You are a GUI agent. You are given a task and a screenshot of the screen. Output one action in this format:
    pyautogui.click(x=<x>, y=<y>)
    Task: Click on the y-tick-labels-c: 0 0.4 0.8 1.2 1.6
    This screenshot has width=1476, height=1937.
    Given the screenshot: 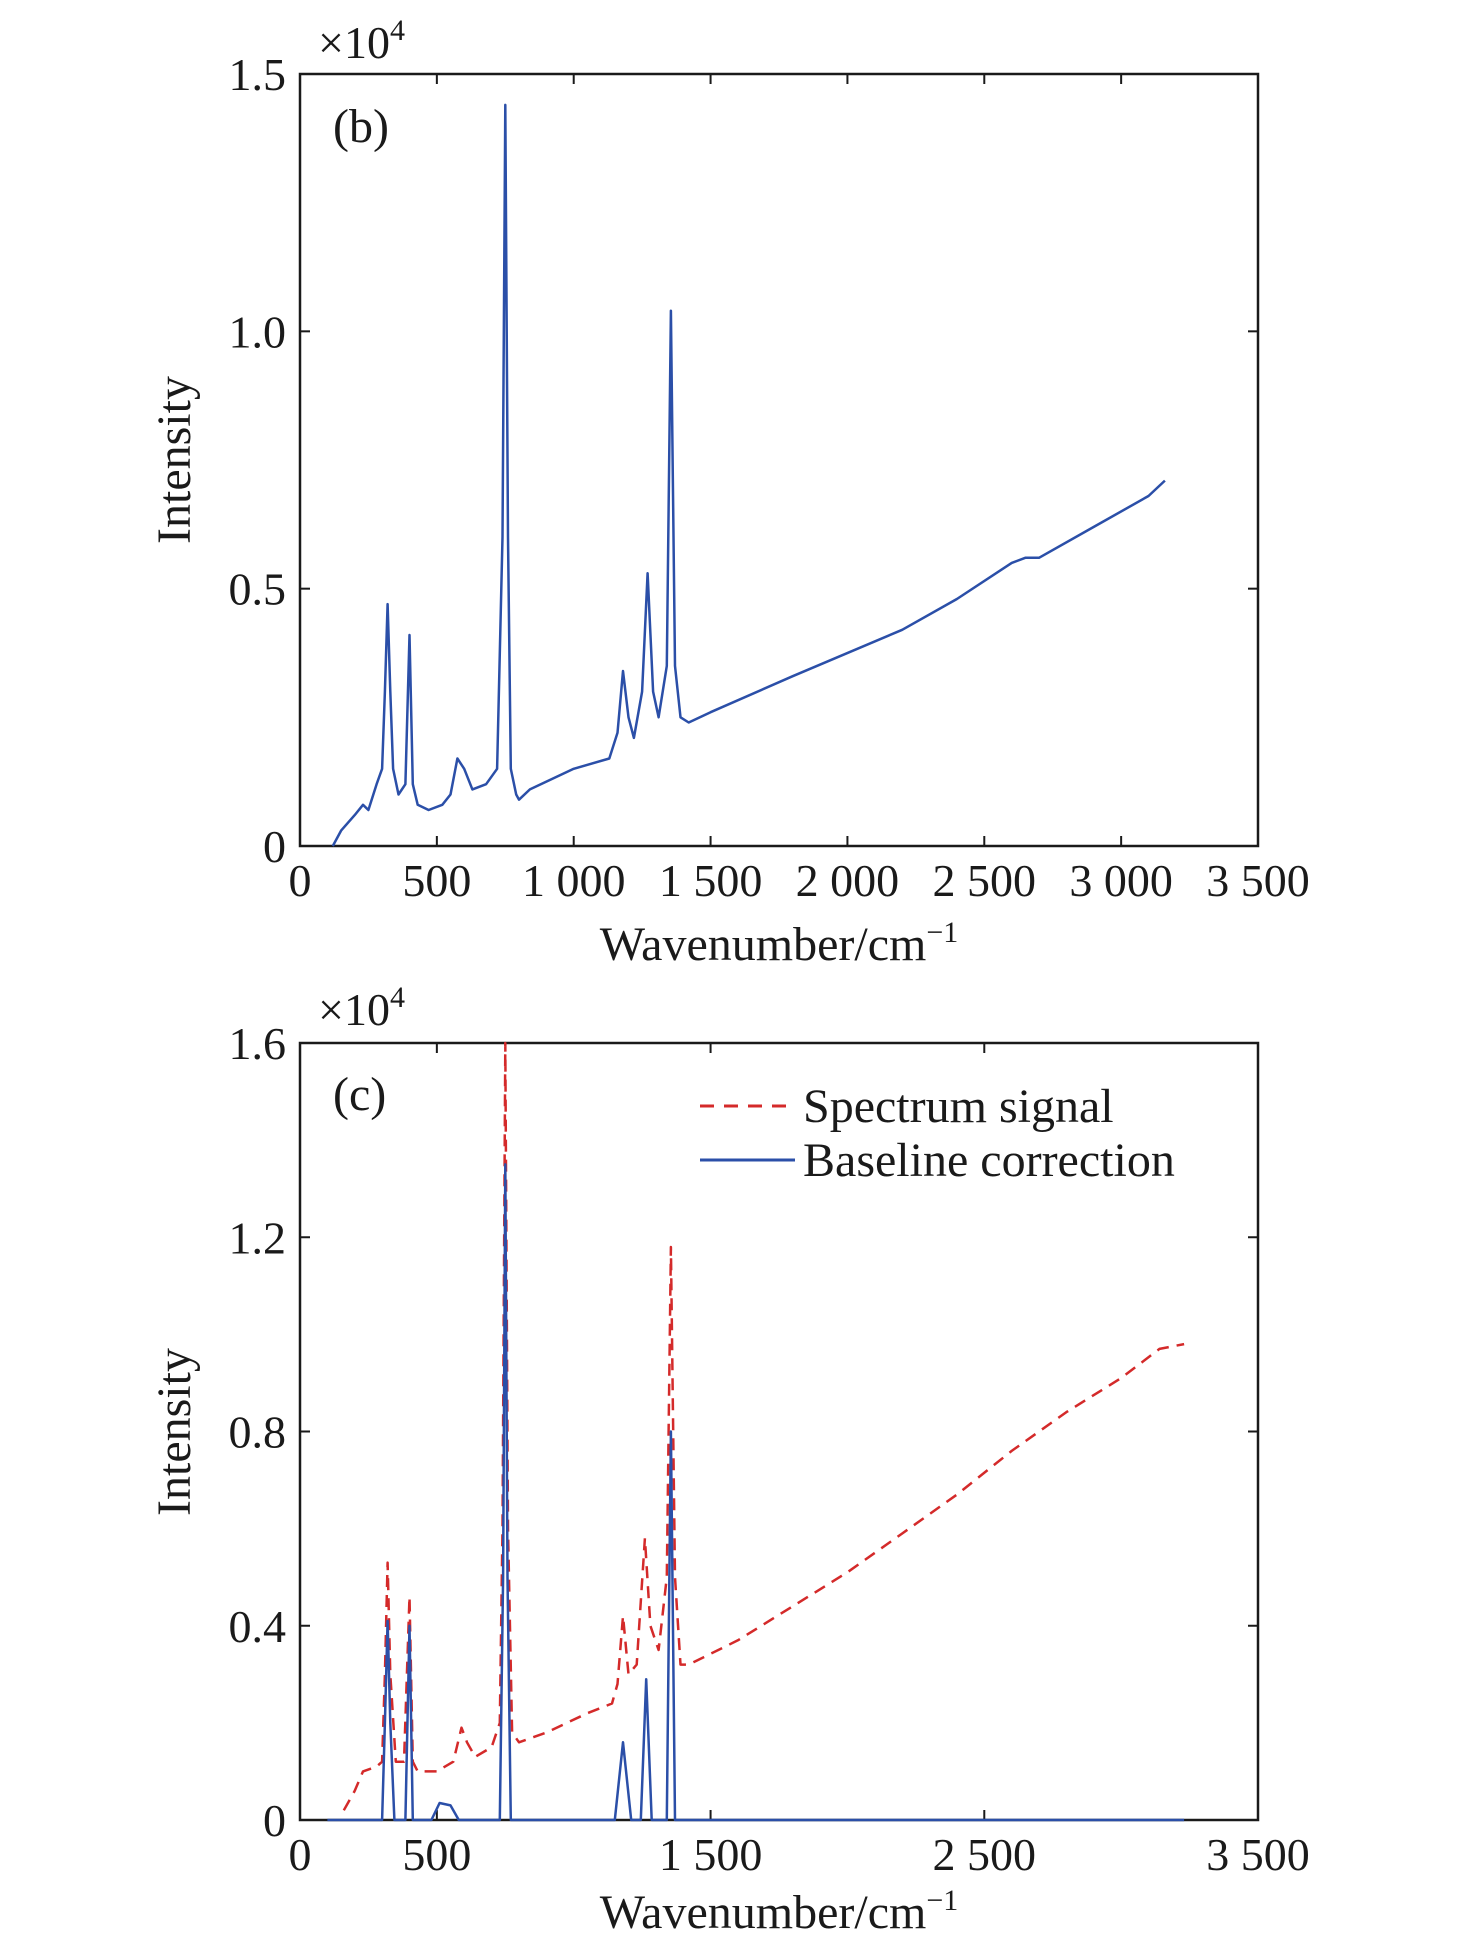 What is the action you would take?
    pyautogui.click(x=258, y=1432)
    